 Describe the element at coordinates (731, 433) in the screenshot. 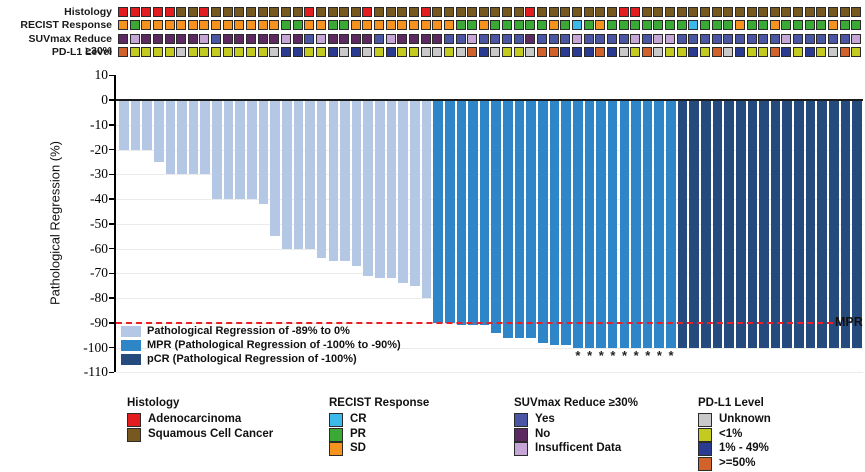

I see `legend-item-label: <1%` at that location.